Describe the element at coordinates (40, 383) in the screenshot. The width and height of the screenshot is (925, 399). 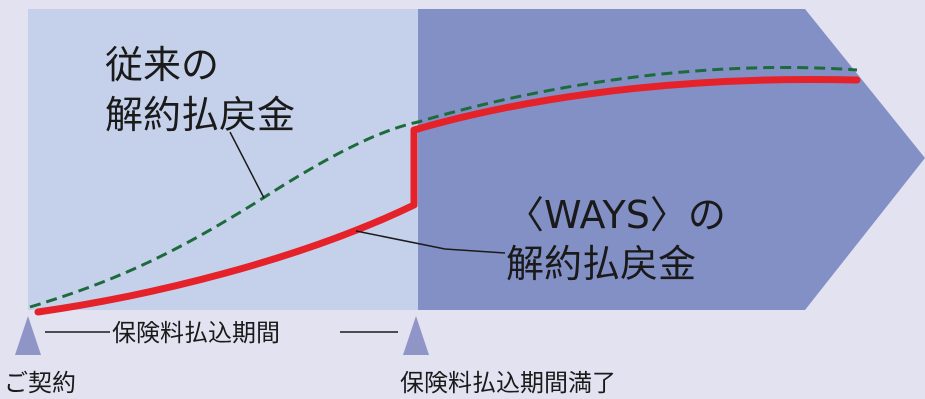
I see `contract-start-label: ご契約` at that location.